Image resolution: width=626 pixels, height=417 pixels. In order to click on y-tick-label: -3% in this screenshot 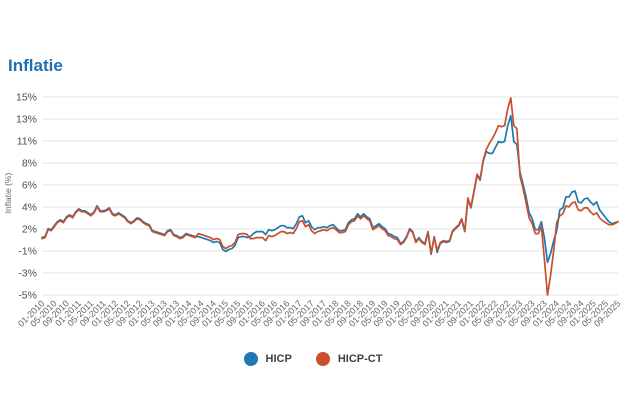, I will do `click(27, 274)`.